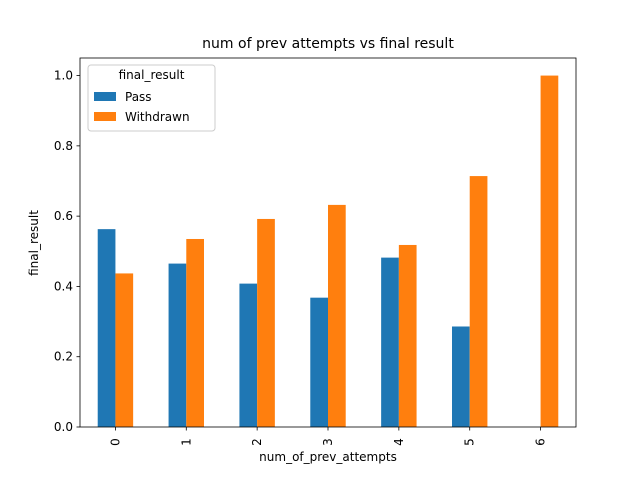  Describe the element at coordinates (63, 146) in the screenshot. I see `y-tick-label: 0.8` at that location.